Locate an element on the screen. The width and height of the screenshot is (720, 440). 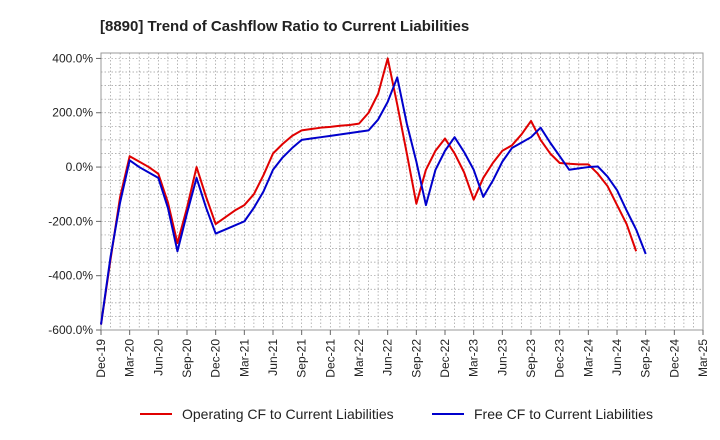
x-tick-label: Mar-22 is located at coordinates (359, 358).